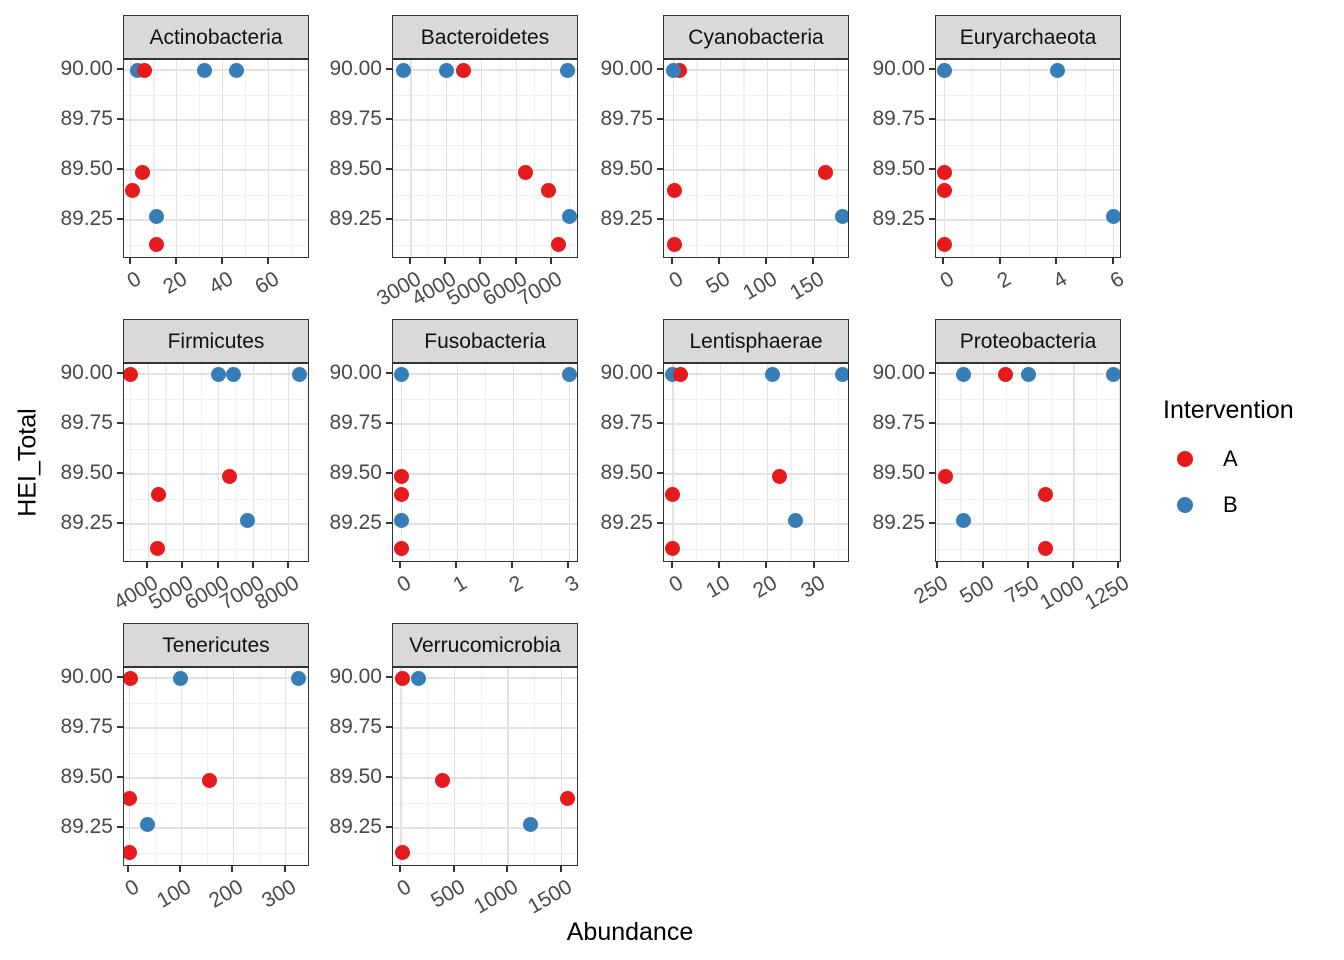  I want to click on facet-title: Verrucomicrobia, so click(485, 645).